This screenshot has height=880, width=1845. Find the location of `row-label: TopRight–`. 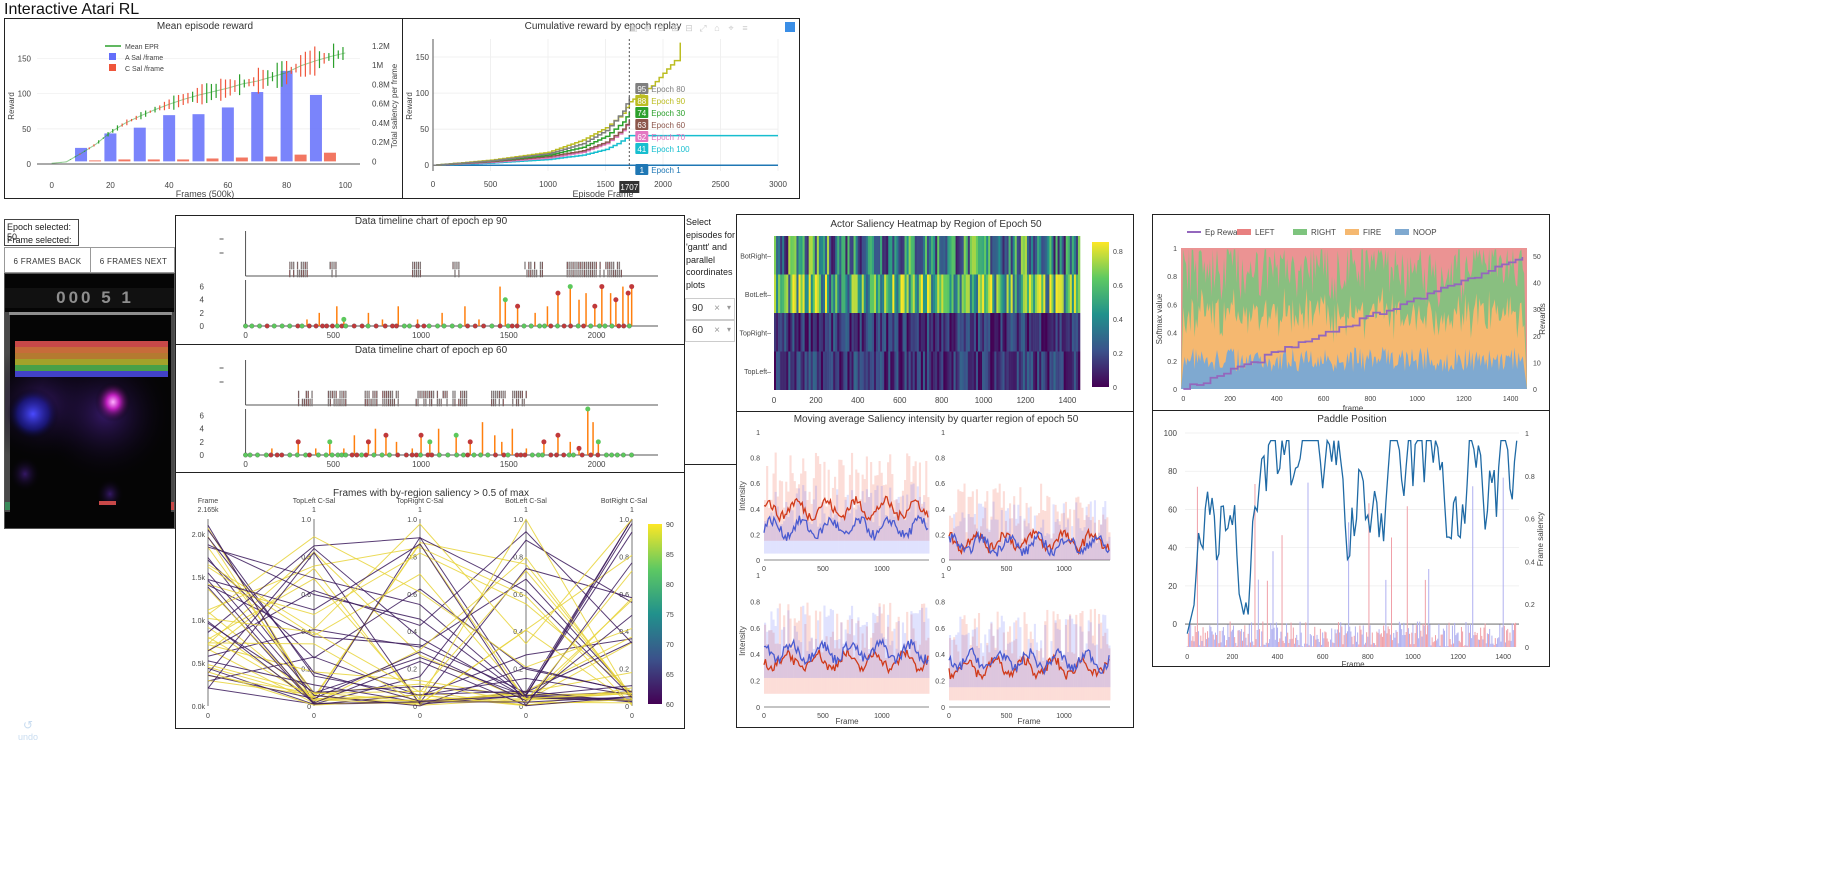

row-label: TopRight– is located at coordinates (755, 333).